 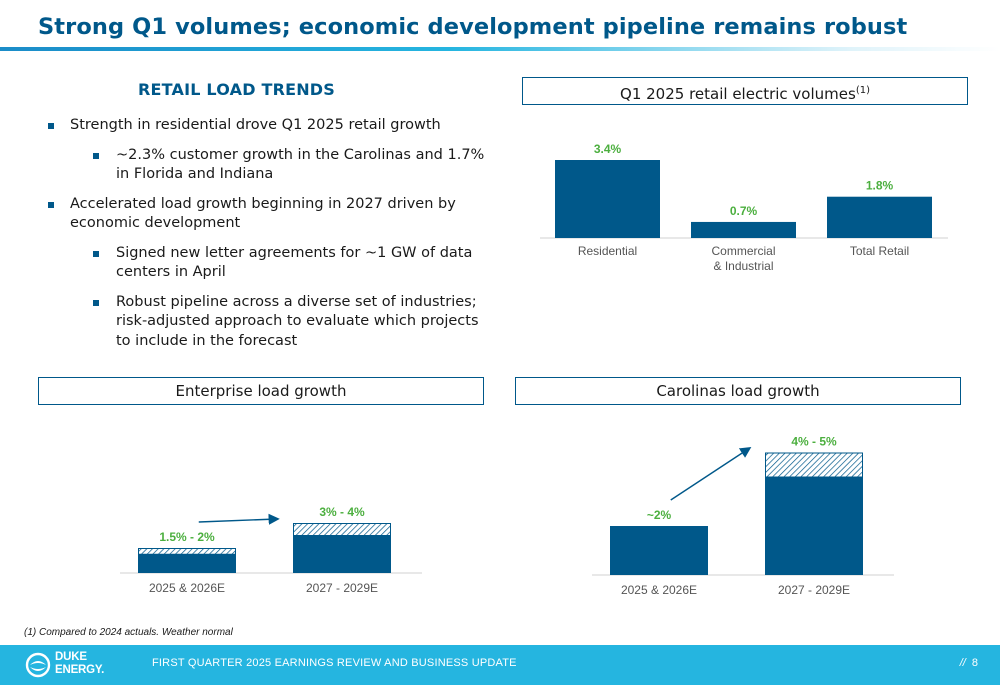 What do you see at coordinates (607, 251) in the screenshot?
I see `category-label: Residential` at bounding box center [607, 251].